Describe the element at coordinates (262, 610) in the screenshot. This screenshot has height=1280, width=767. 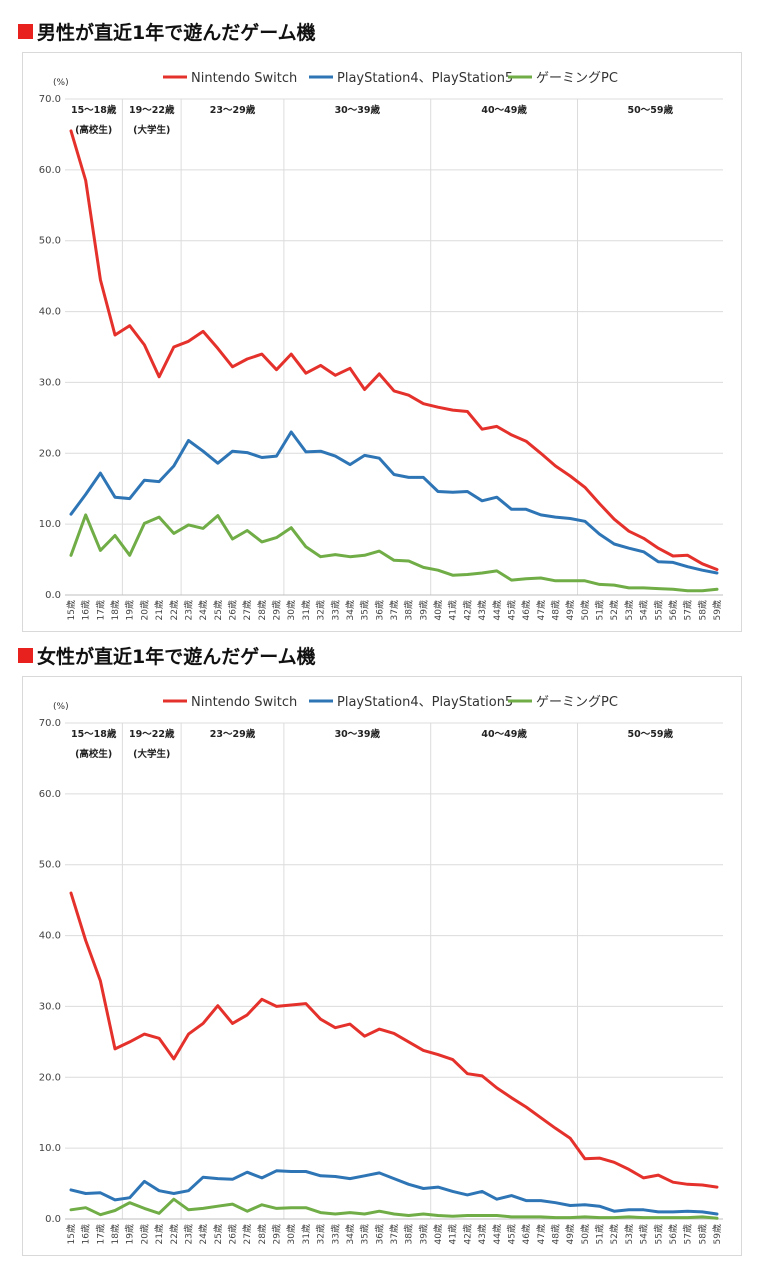
I see `x-tick-label: 28歳` at that location.